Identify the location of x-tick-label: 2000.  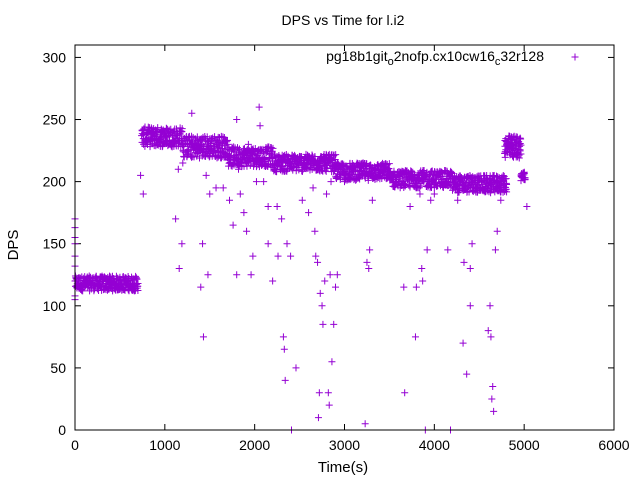
(254, 445).